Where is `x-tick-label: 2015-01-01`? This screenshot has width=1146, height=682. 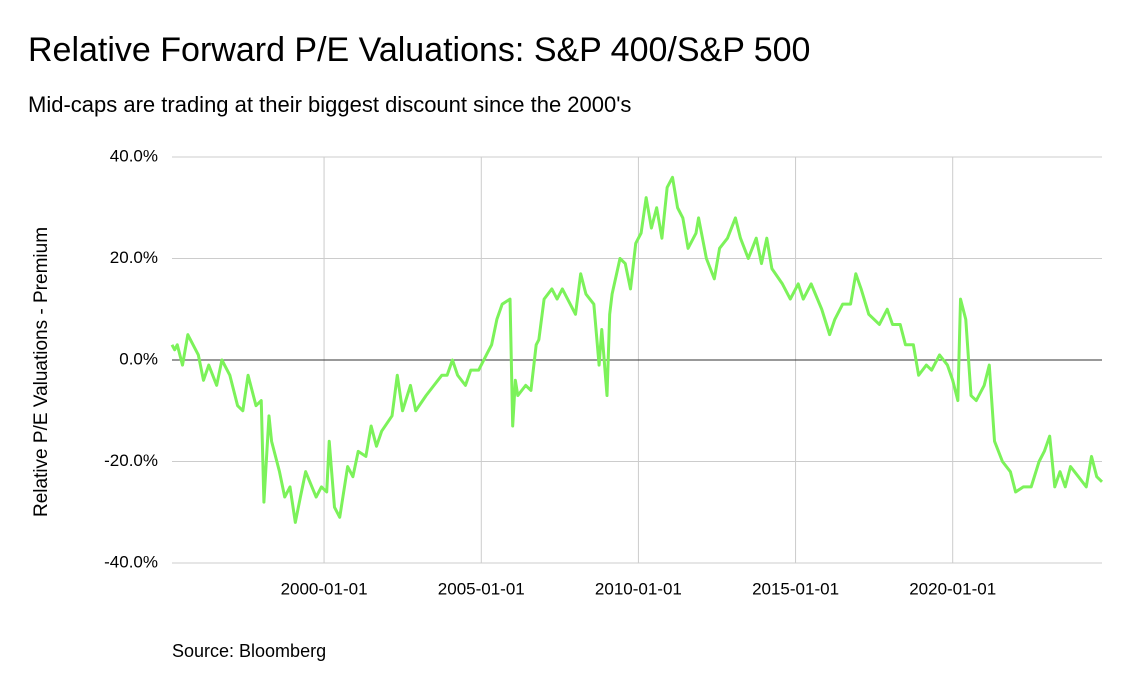
x-tick-label: 2015-01-01 is located at coordinates (795, 588).